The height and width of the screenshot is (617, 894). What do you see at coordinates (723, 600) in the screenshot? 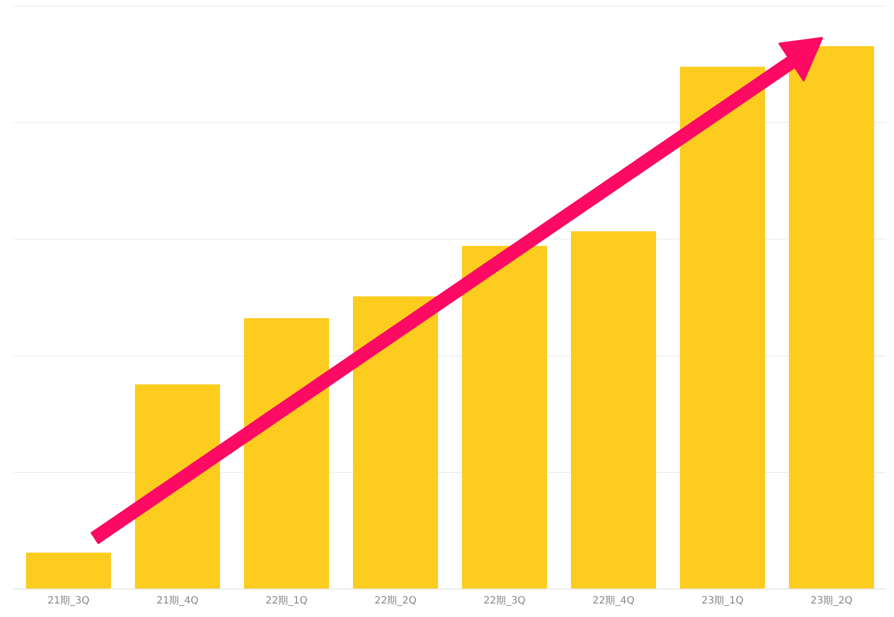
I see `x-tick-label: 23期_1Q` at bounding box center [723, 600].